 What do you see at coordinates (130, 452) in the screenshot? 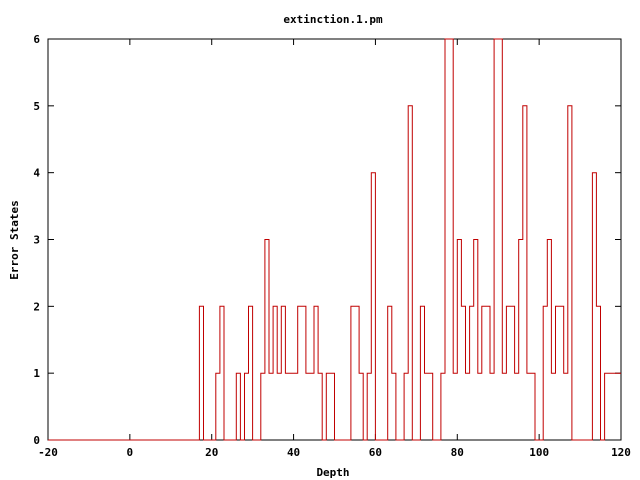
I see `x-tick-label: 0` at bounding box center [130, 452].